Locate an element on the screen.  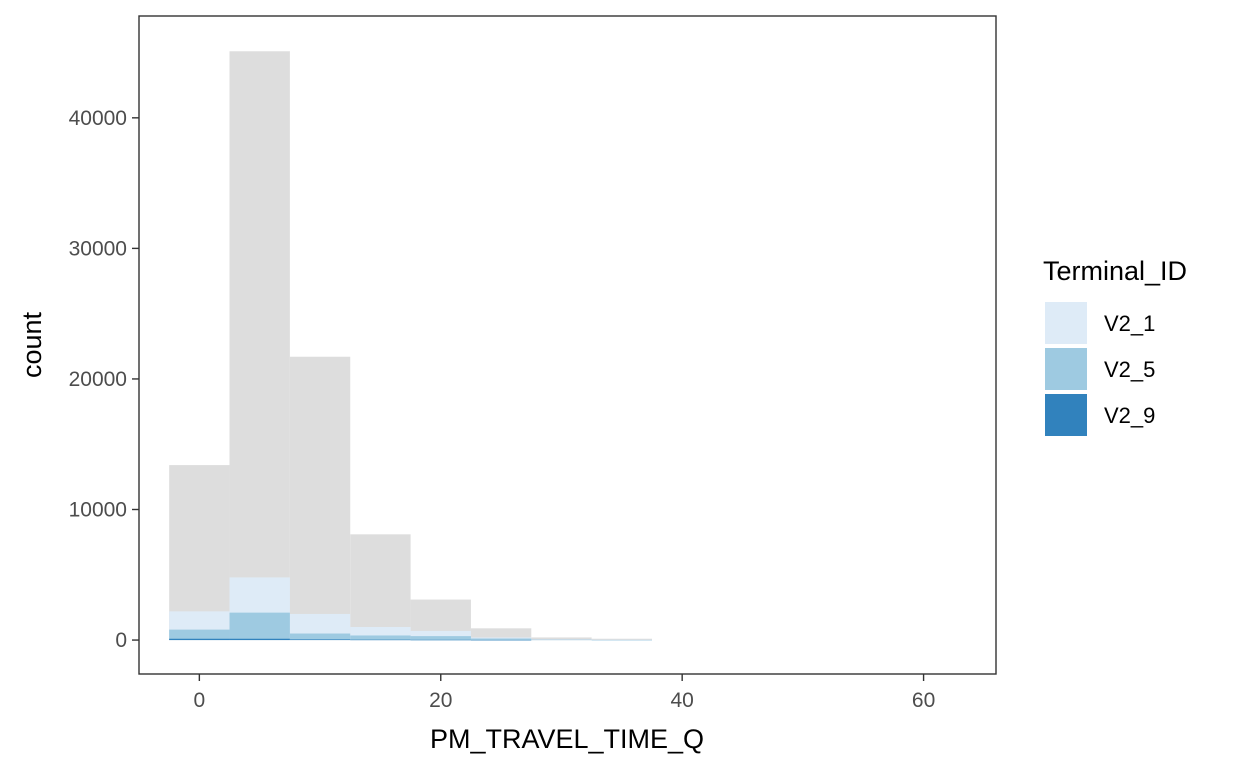
y-axis-title: count is located at coordinates (32, 344).